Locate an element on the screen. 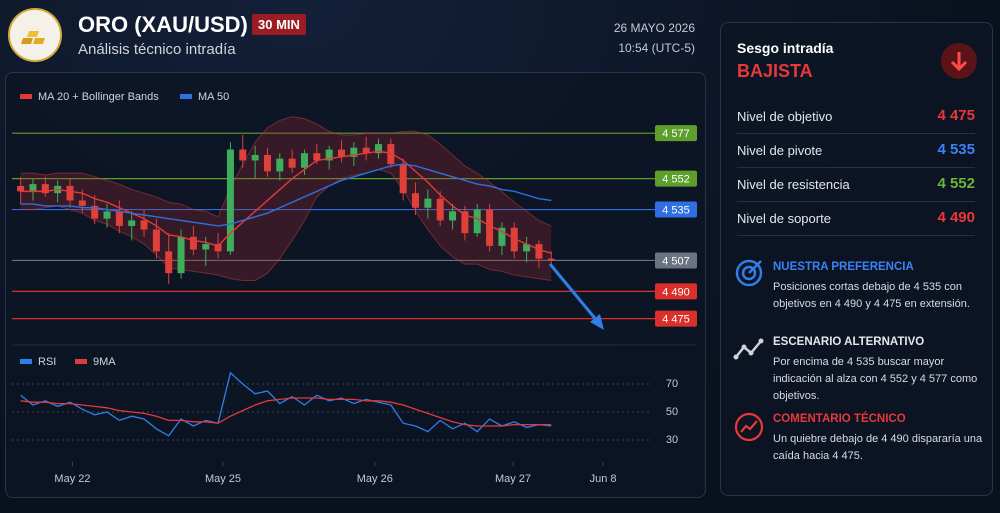 The image size is (1000, 513). level-row: Nivel de resistencia 4 552 is located at coordinates (856, 185).